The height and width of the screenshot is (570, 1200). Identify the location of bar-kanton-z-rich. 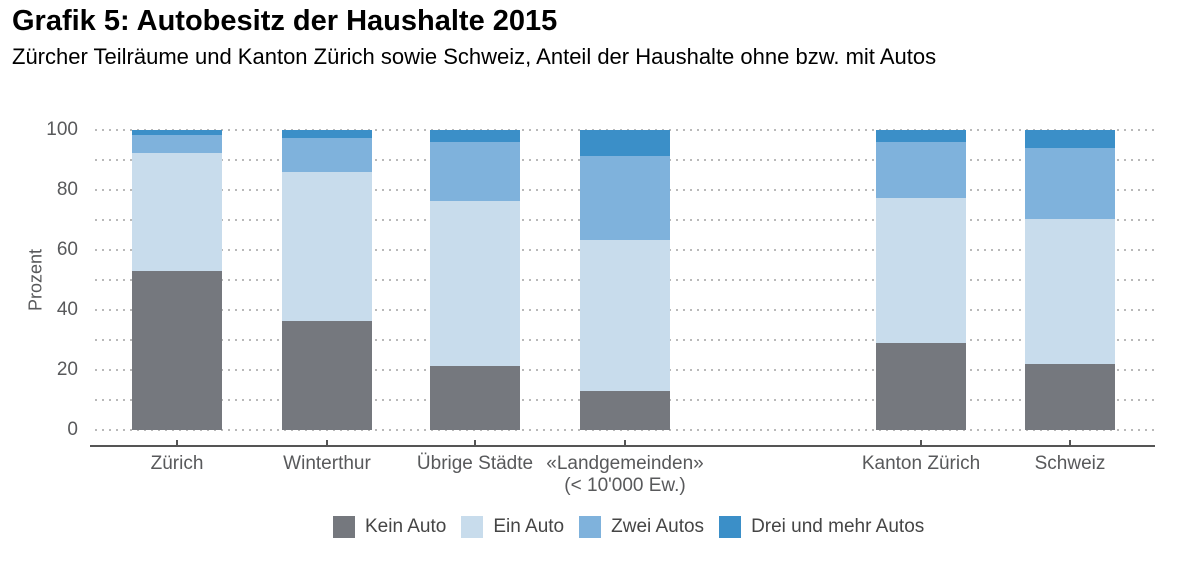
(921, 280).